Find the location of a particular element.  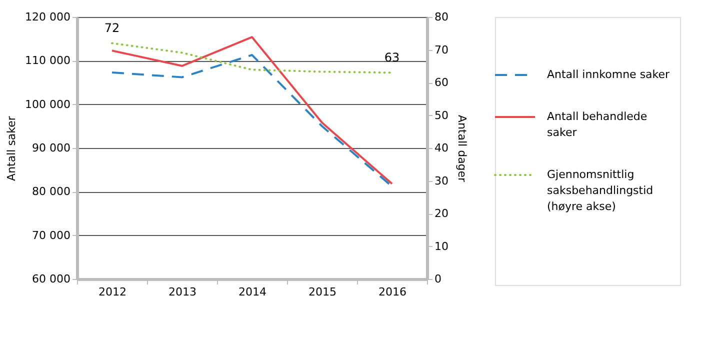

y2-tick-label: 50 is located at coordinates (441, 115).